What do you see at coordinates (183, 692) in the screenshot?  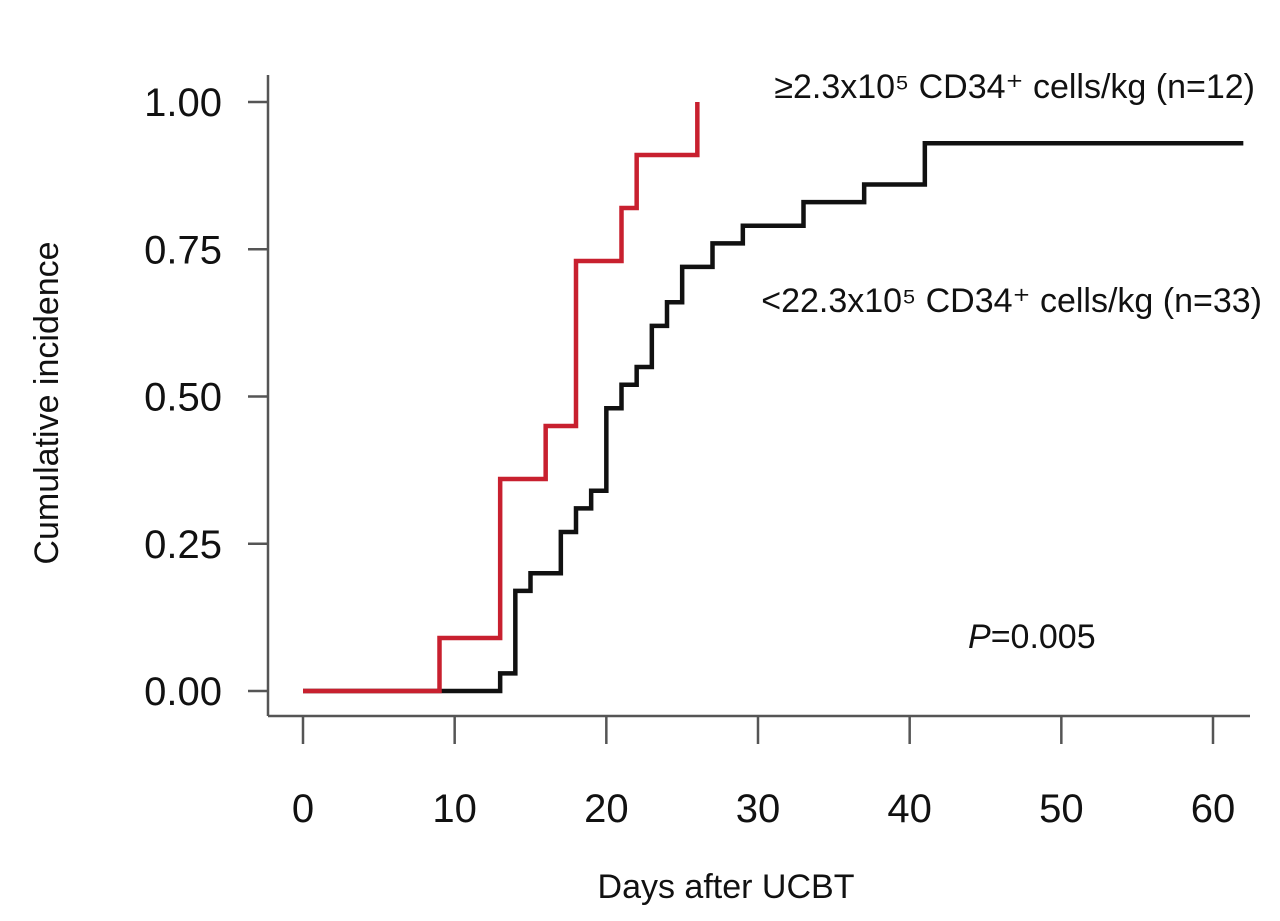 I see `y-tick-label: 0.00` at bounding box center [183, 692].